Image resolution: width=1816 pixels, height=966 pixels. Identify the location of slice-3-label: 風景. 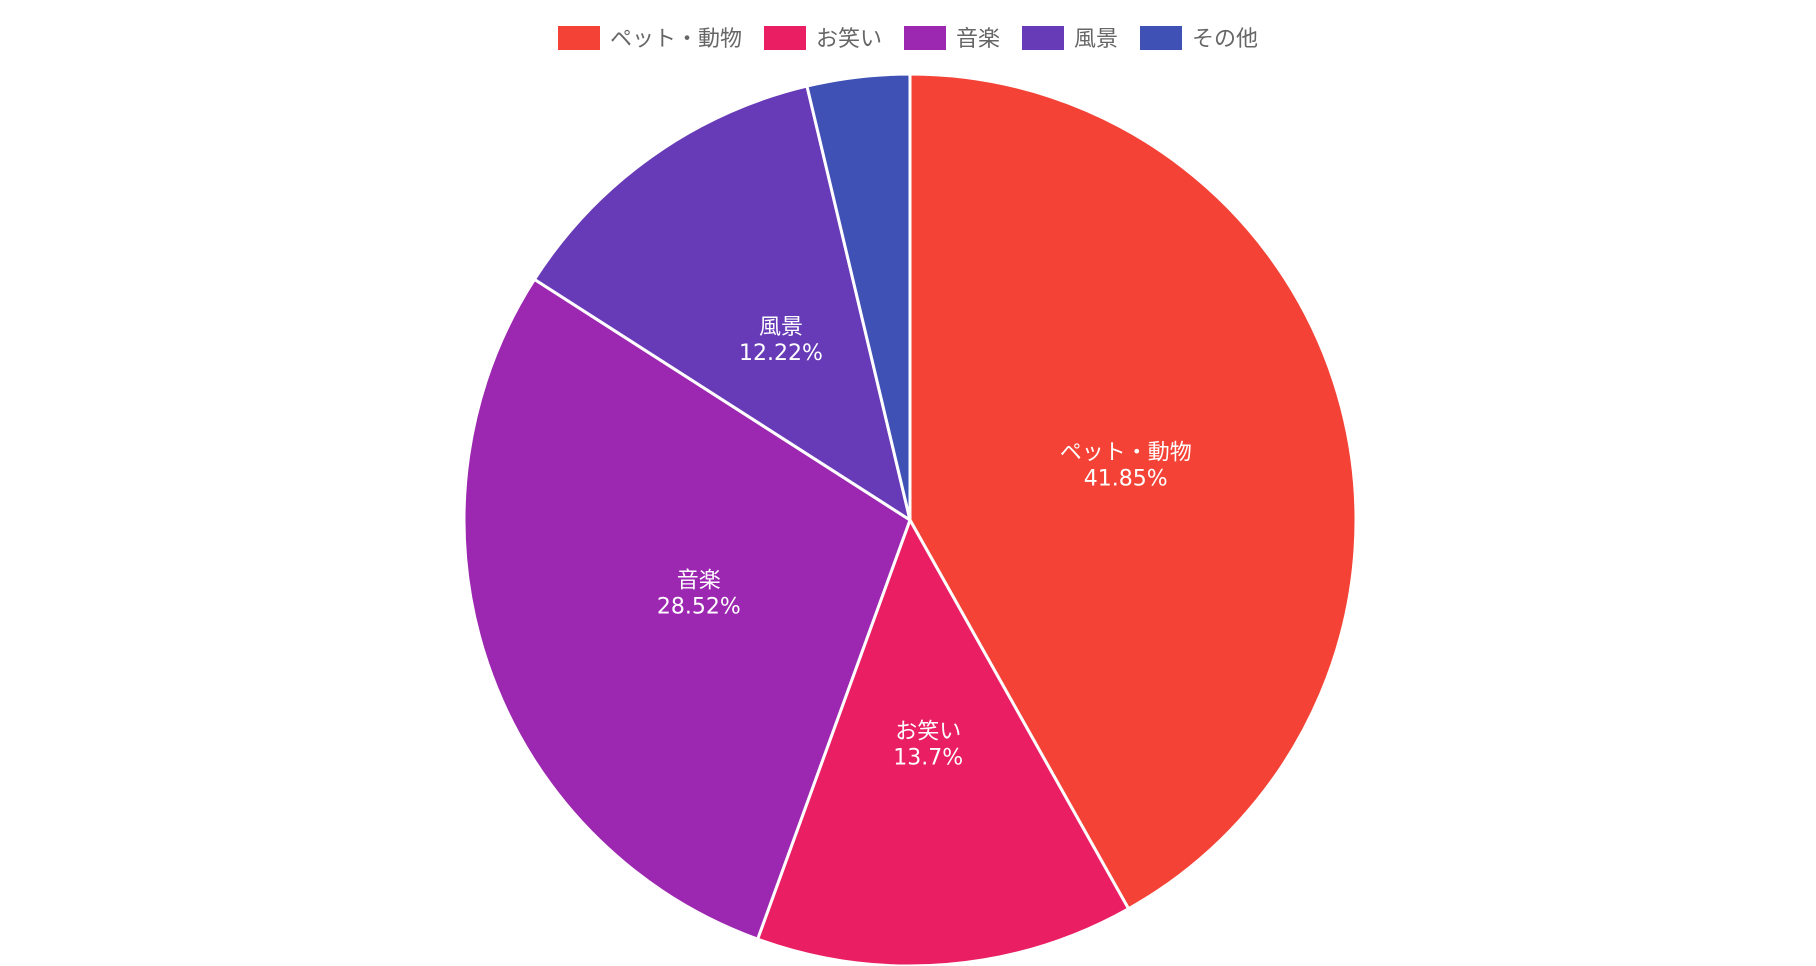
(781, 327).